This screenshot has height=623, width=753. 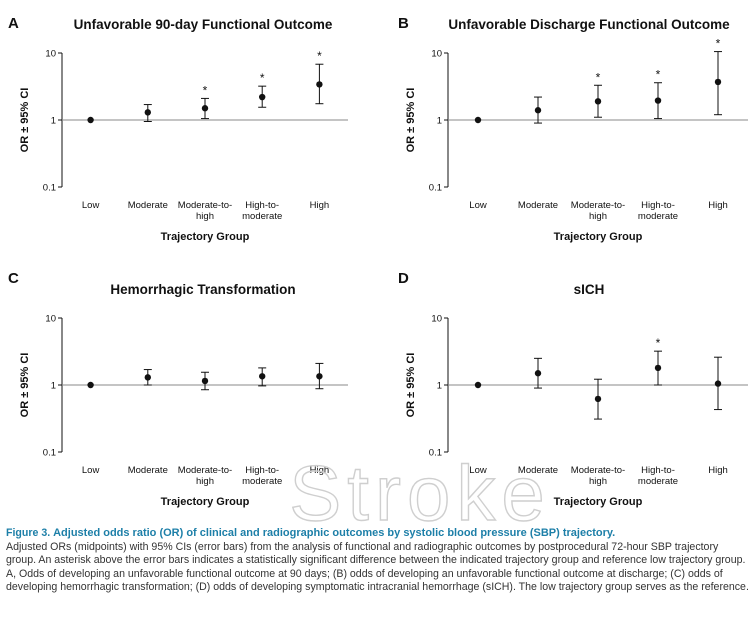 What do you see at coordinates (203, 24) in the screenshot?
I see `panel-title: Unfavorable 90-day Functional Outcome` at bounding box center [203, 24].